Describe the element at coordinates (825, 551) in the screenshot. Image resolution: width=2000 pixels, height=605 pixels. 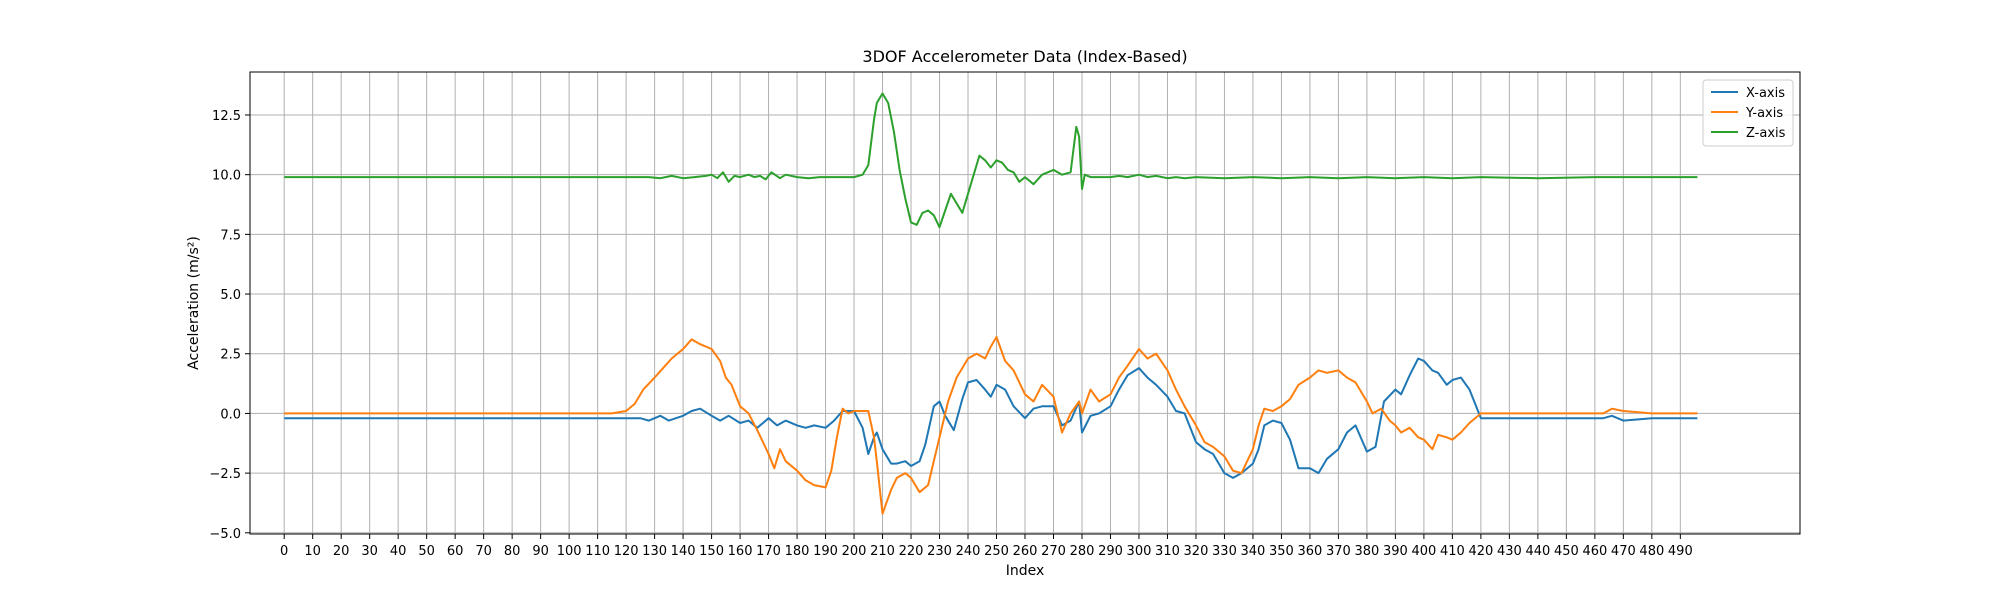
I see `x-tick-label: 190` at that location.